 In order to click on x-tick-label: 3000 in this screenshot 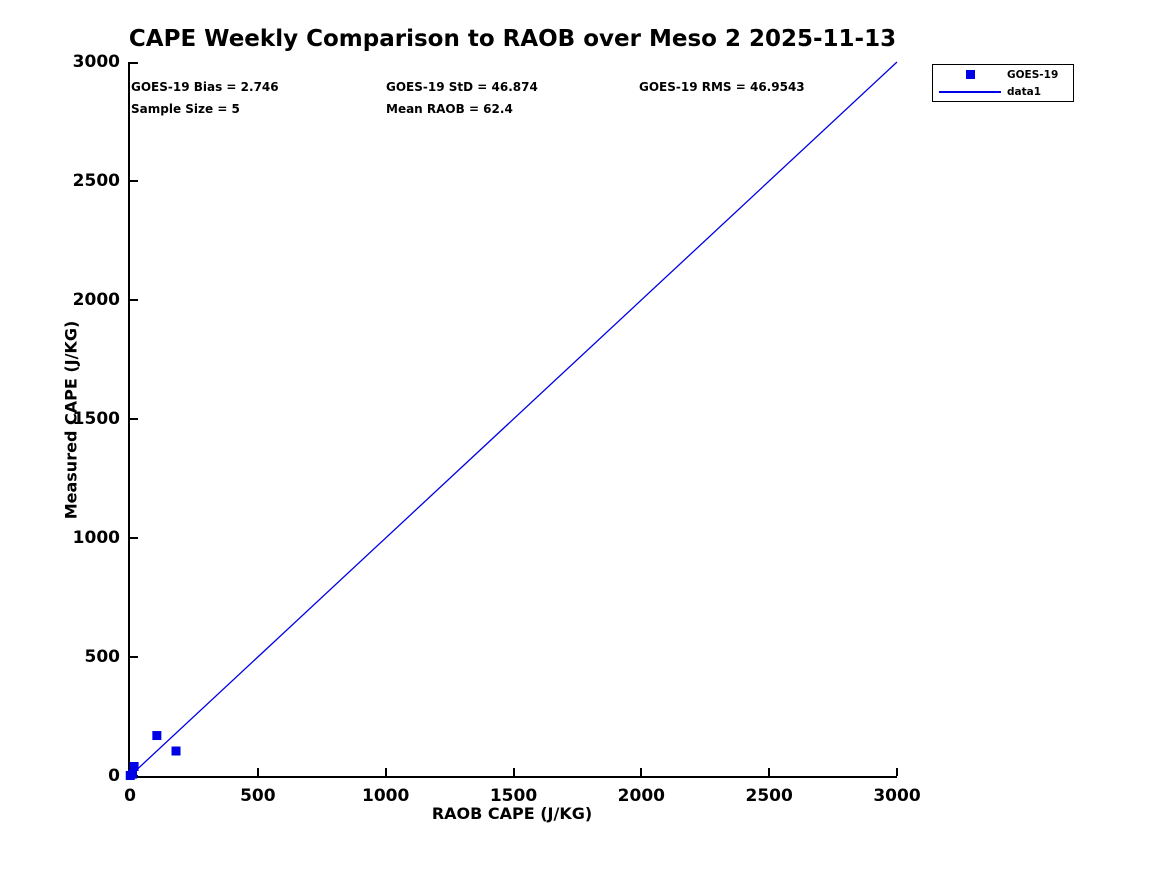, I will do `click(897, 796)`.